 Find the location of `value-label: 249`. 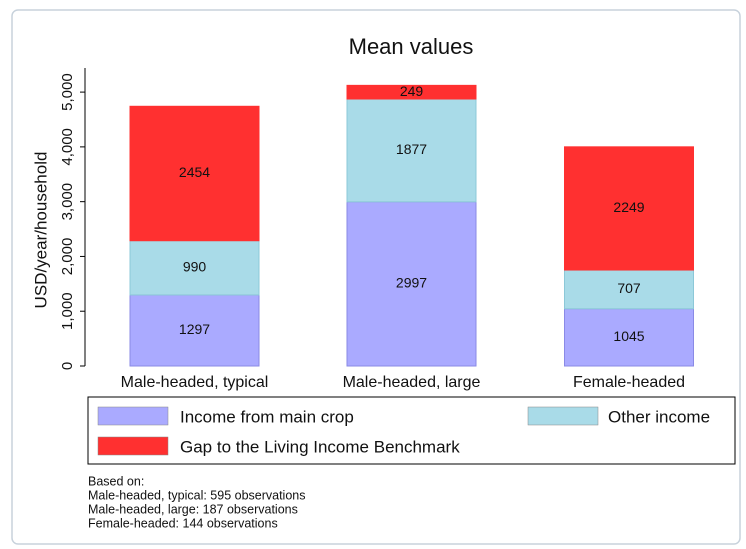

value-label: 249 is located at coordinates (412, 91).